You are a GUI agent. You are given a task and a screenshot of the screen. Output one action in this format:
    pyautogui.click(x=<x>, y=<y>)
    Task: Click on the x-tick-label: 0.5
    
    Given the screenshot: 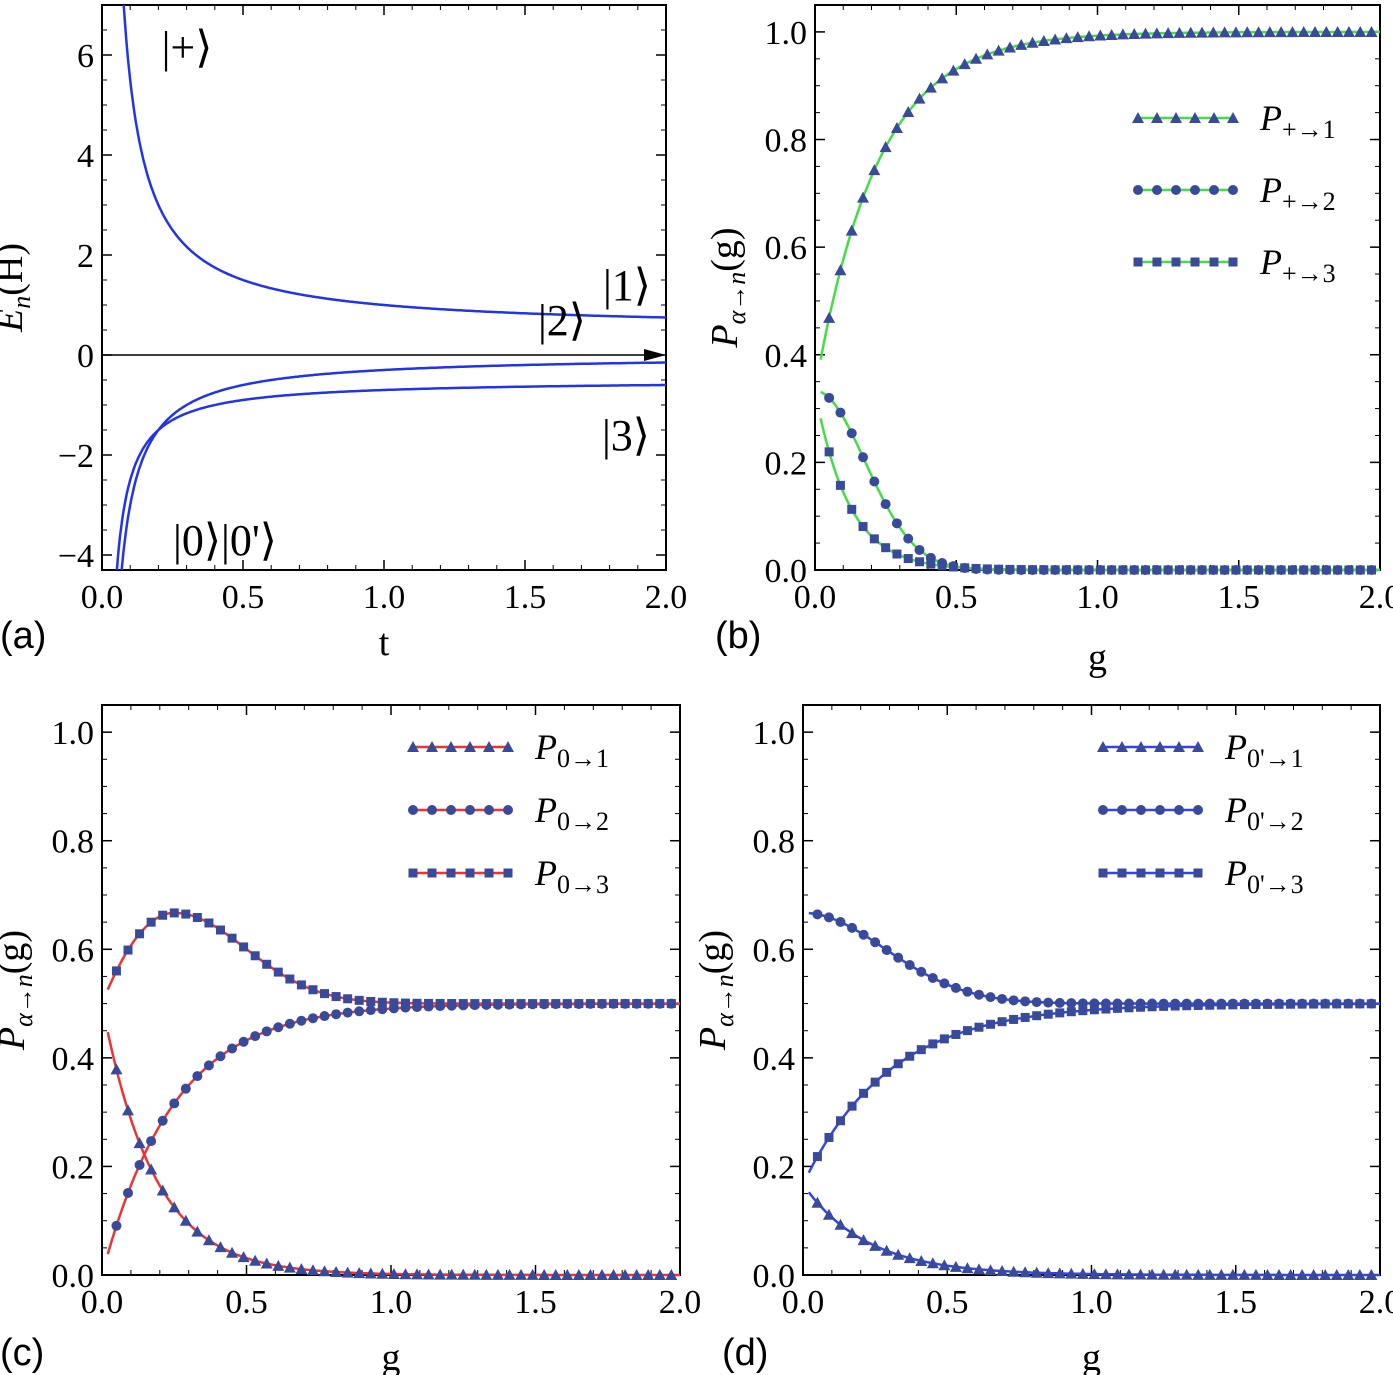 What is the action you would take?
    pyautogui.click(x=246, y=1302)
    